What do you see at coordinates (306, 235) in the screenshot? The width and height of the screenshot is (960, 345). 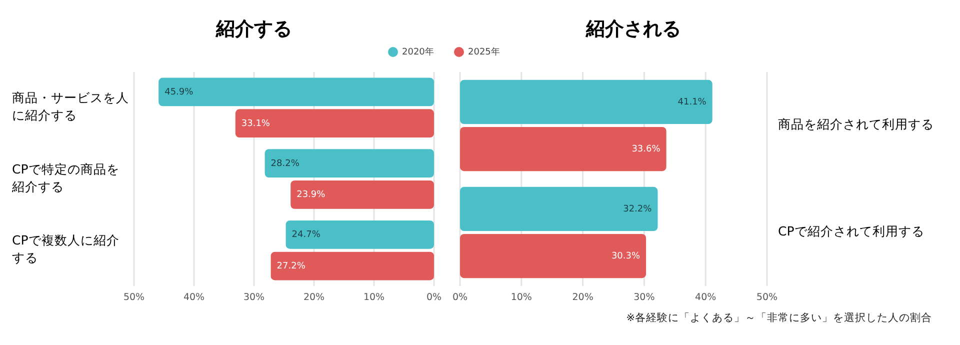 I see `data-label: 24.7%` at bounding box center [306, 235].